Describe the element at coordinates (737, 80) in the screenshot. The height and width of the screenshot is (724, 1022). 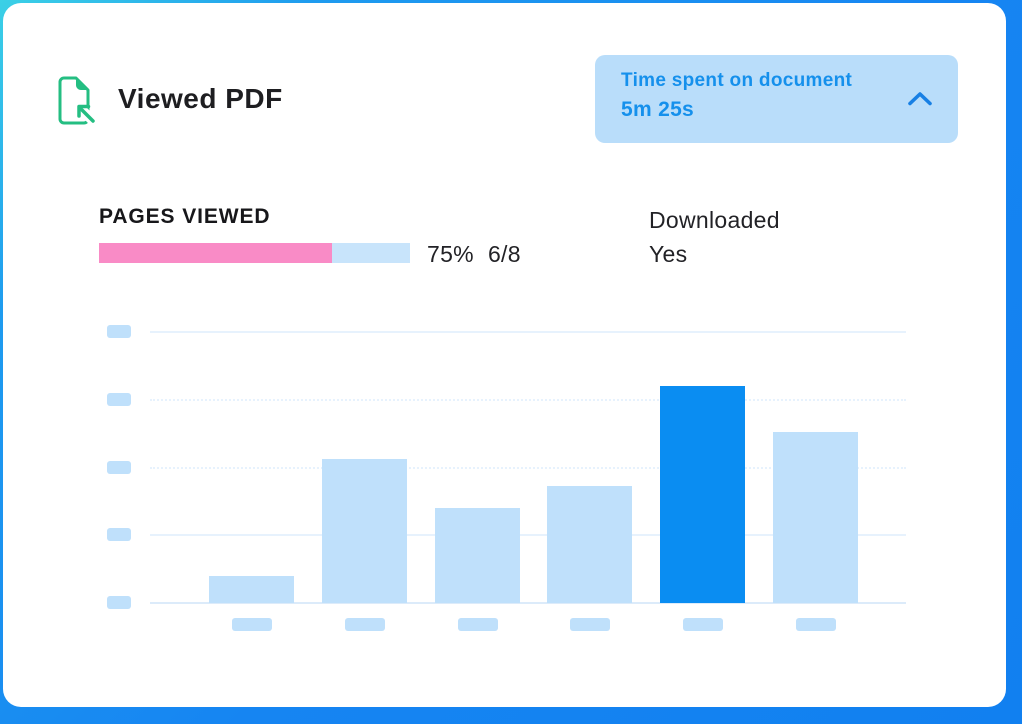
I see `time-spent-label: Time spent on document` at that location.